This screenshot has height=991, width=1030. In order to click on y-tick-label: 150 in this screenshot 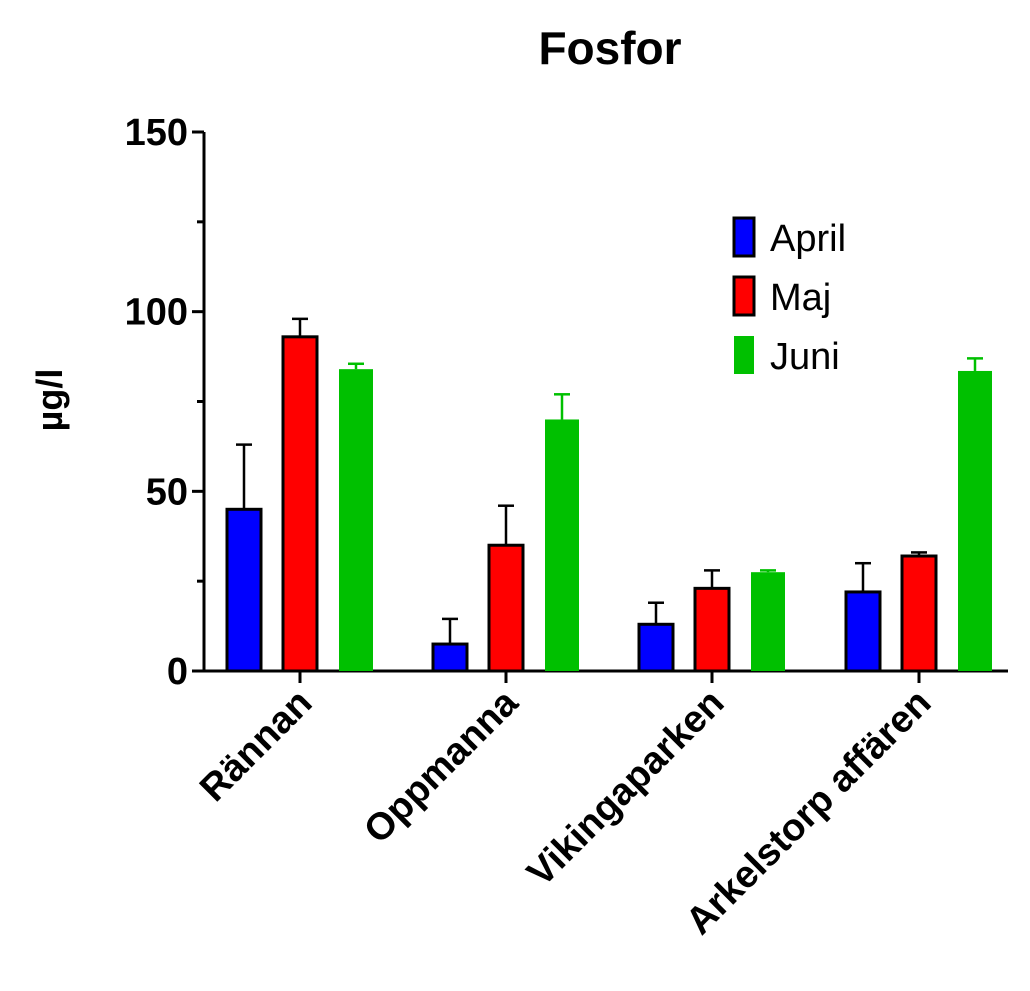, I will do `click(156, 133)`.